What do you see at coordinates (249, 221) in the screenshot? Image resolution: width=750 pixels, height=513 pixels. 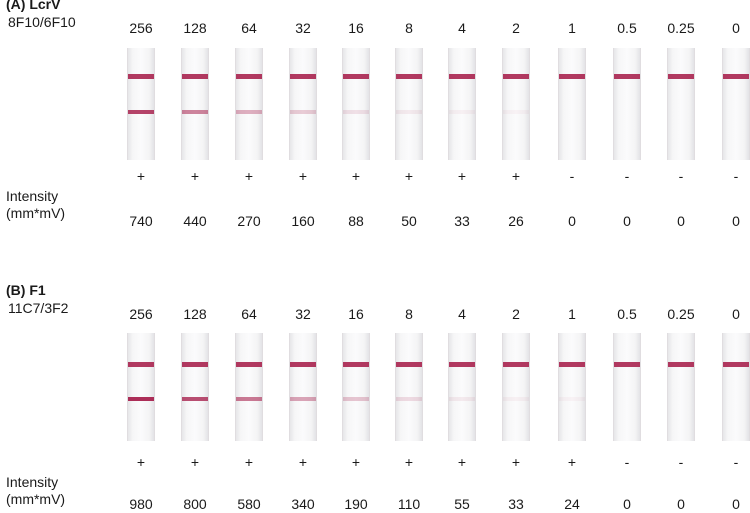 I see `intensity-value: 270` at bounding box center [249, 221].